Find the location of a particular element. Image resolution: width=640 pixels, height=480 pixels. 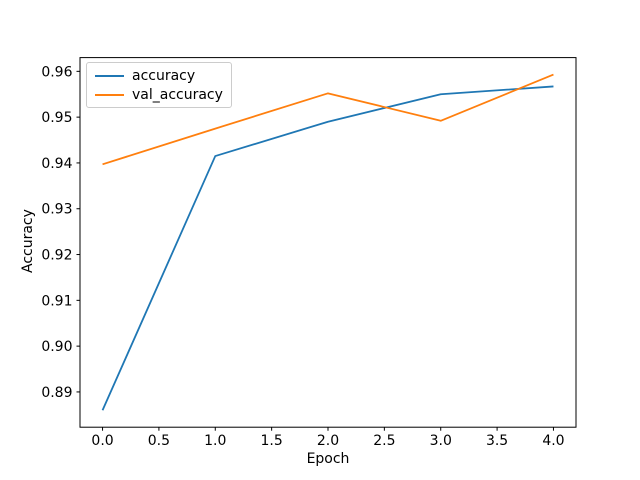

x-tick-label: 3.0 is located at coordinates (441, 441).